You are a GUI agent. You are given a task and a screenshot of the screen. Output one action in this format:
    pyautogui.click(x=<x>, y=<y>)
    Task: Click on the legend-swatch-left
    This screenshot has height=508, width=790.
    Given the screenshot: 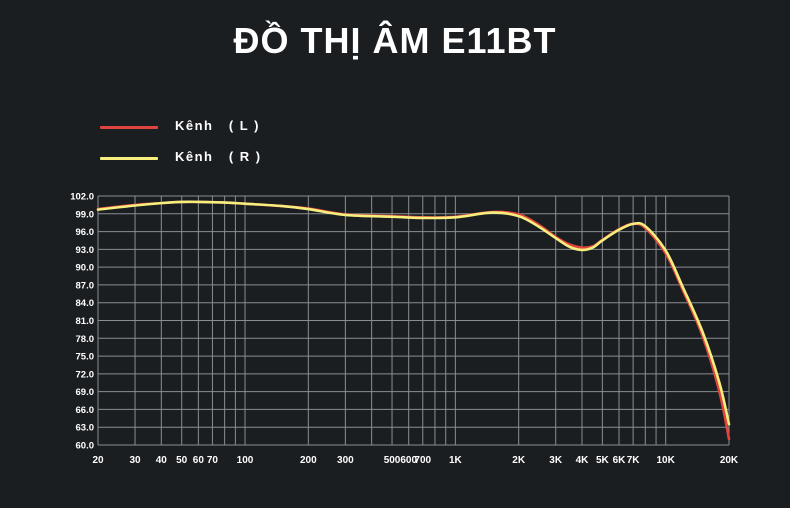 What is the action you would take?
    pyautogui.click(x=129, y=127)
    